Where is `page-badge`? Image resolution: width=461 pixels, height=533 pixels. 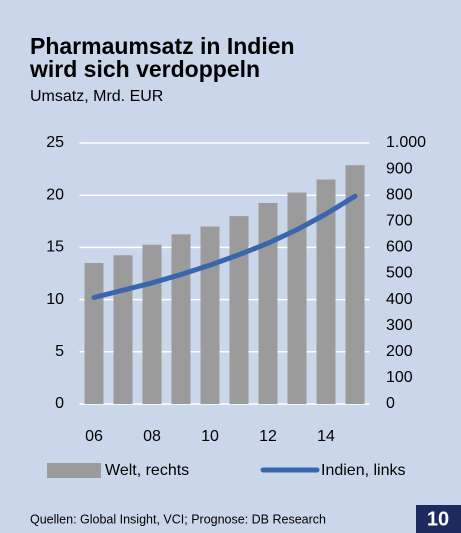
page-badge is located at coordinates (438, 519).